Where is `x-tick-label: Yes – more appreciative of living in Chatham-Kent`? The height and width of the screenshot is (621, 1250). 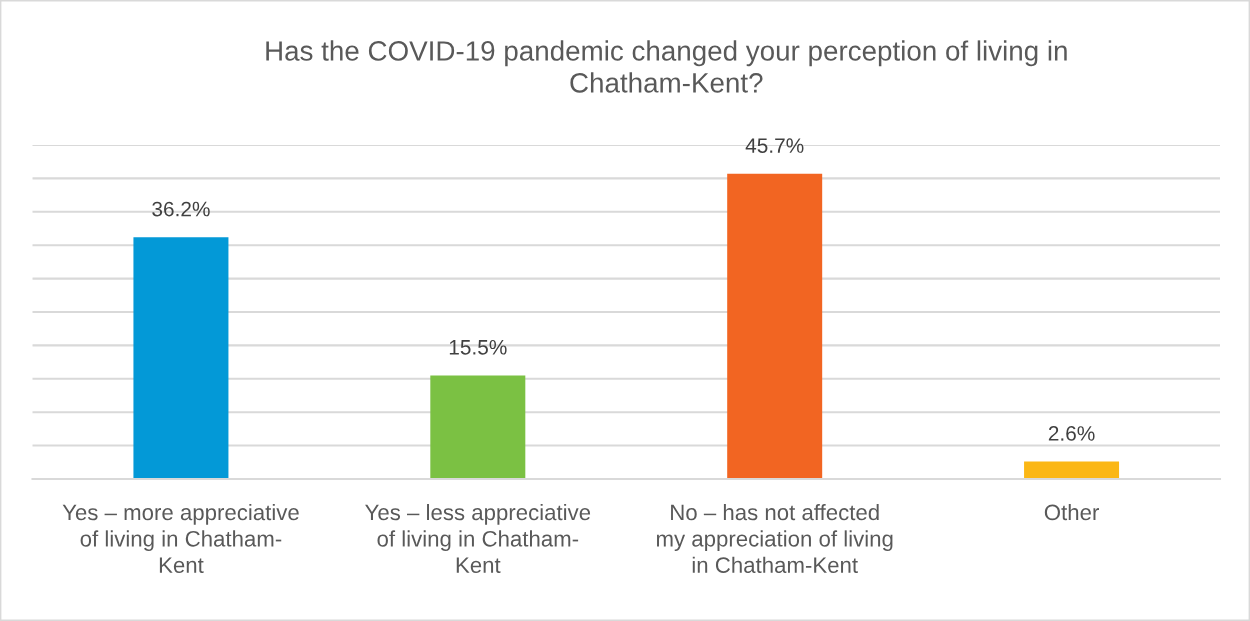 x-tick-label: Yes – more appreciative of living in Chatham-Kent is located at coordinates (180, 538).